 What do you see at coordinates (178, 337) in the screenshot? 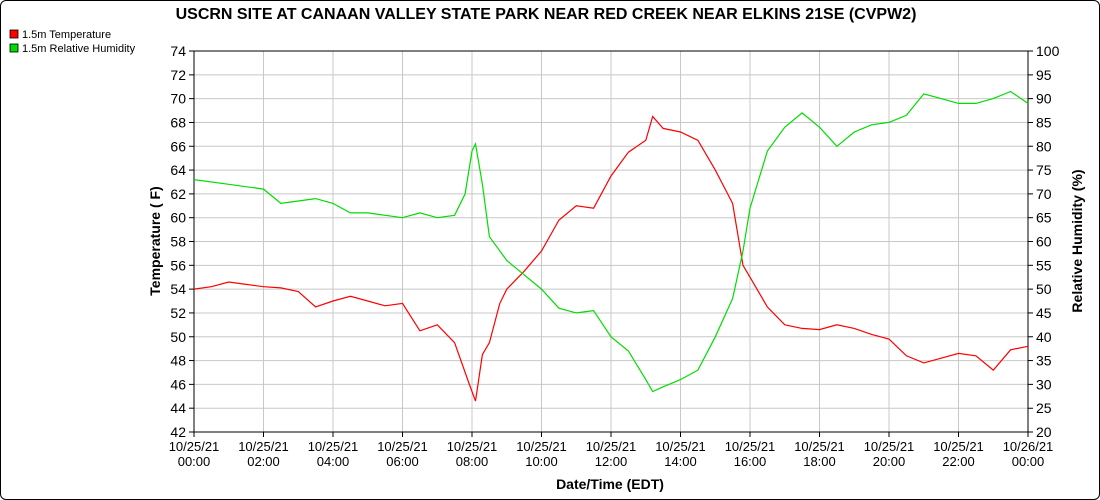
I see `y-tick-label: 50` at bounding box center [178, 337].